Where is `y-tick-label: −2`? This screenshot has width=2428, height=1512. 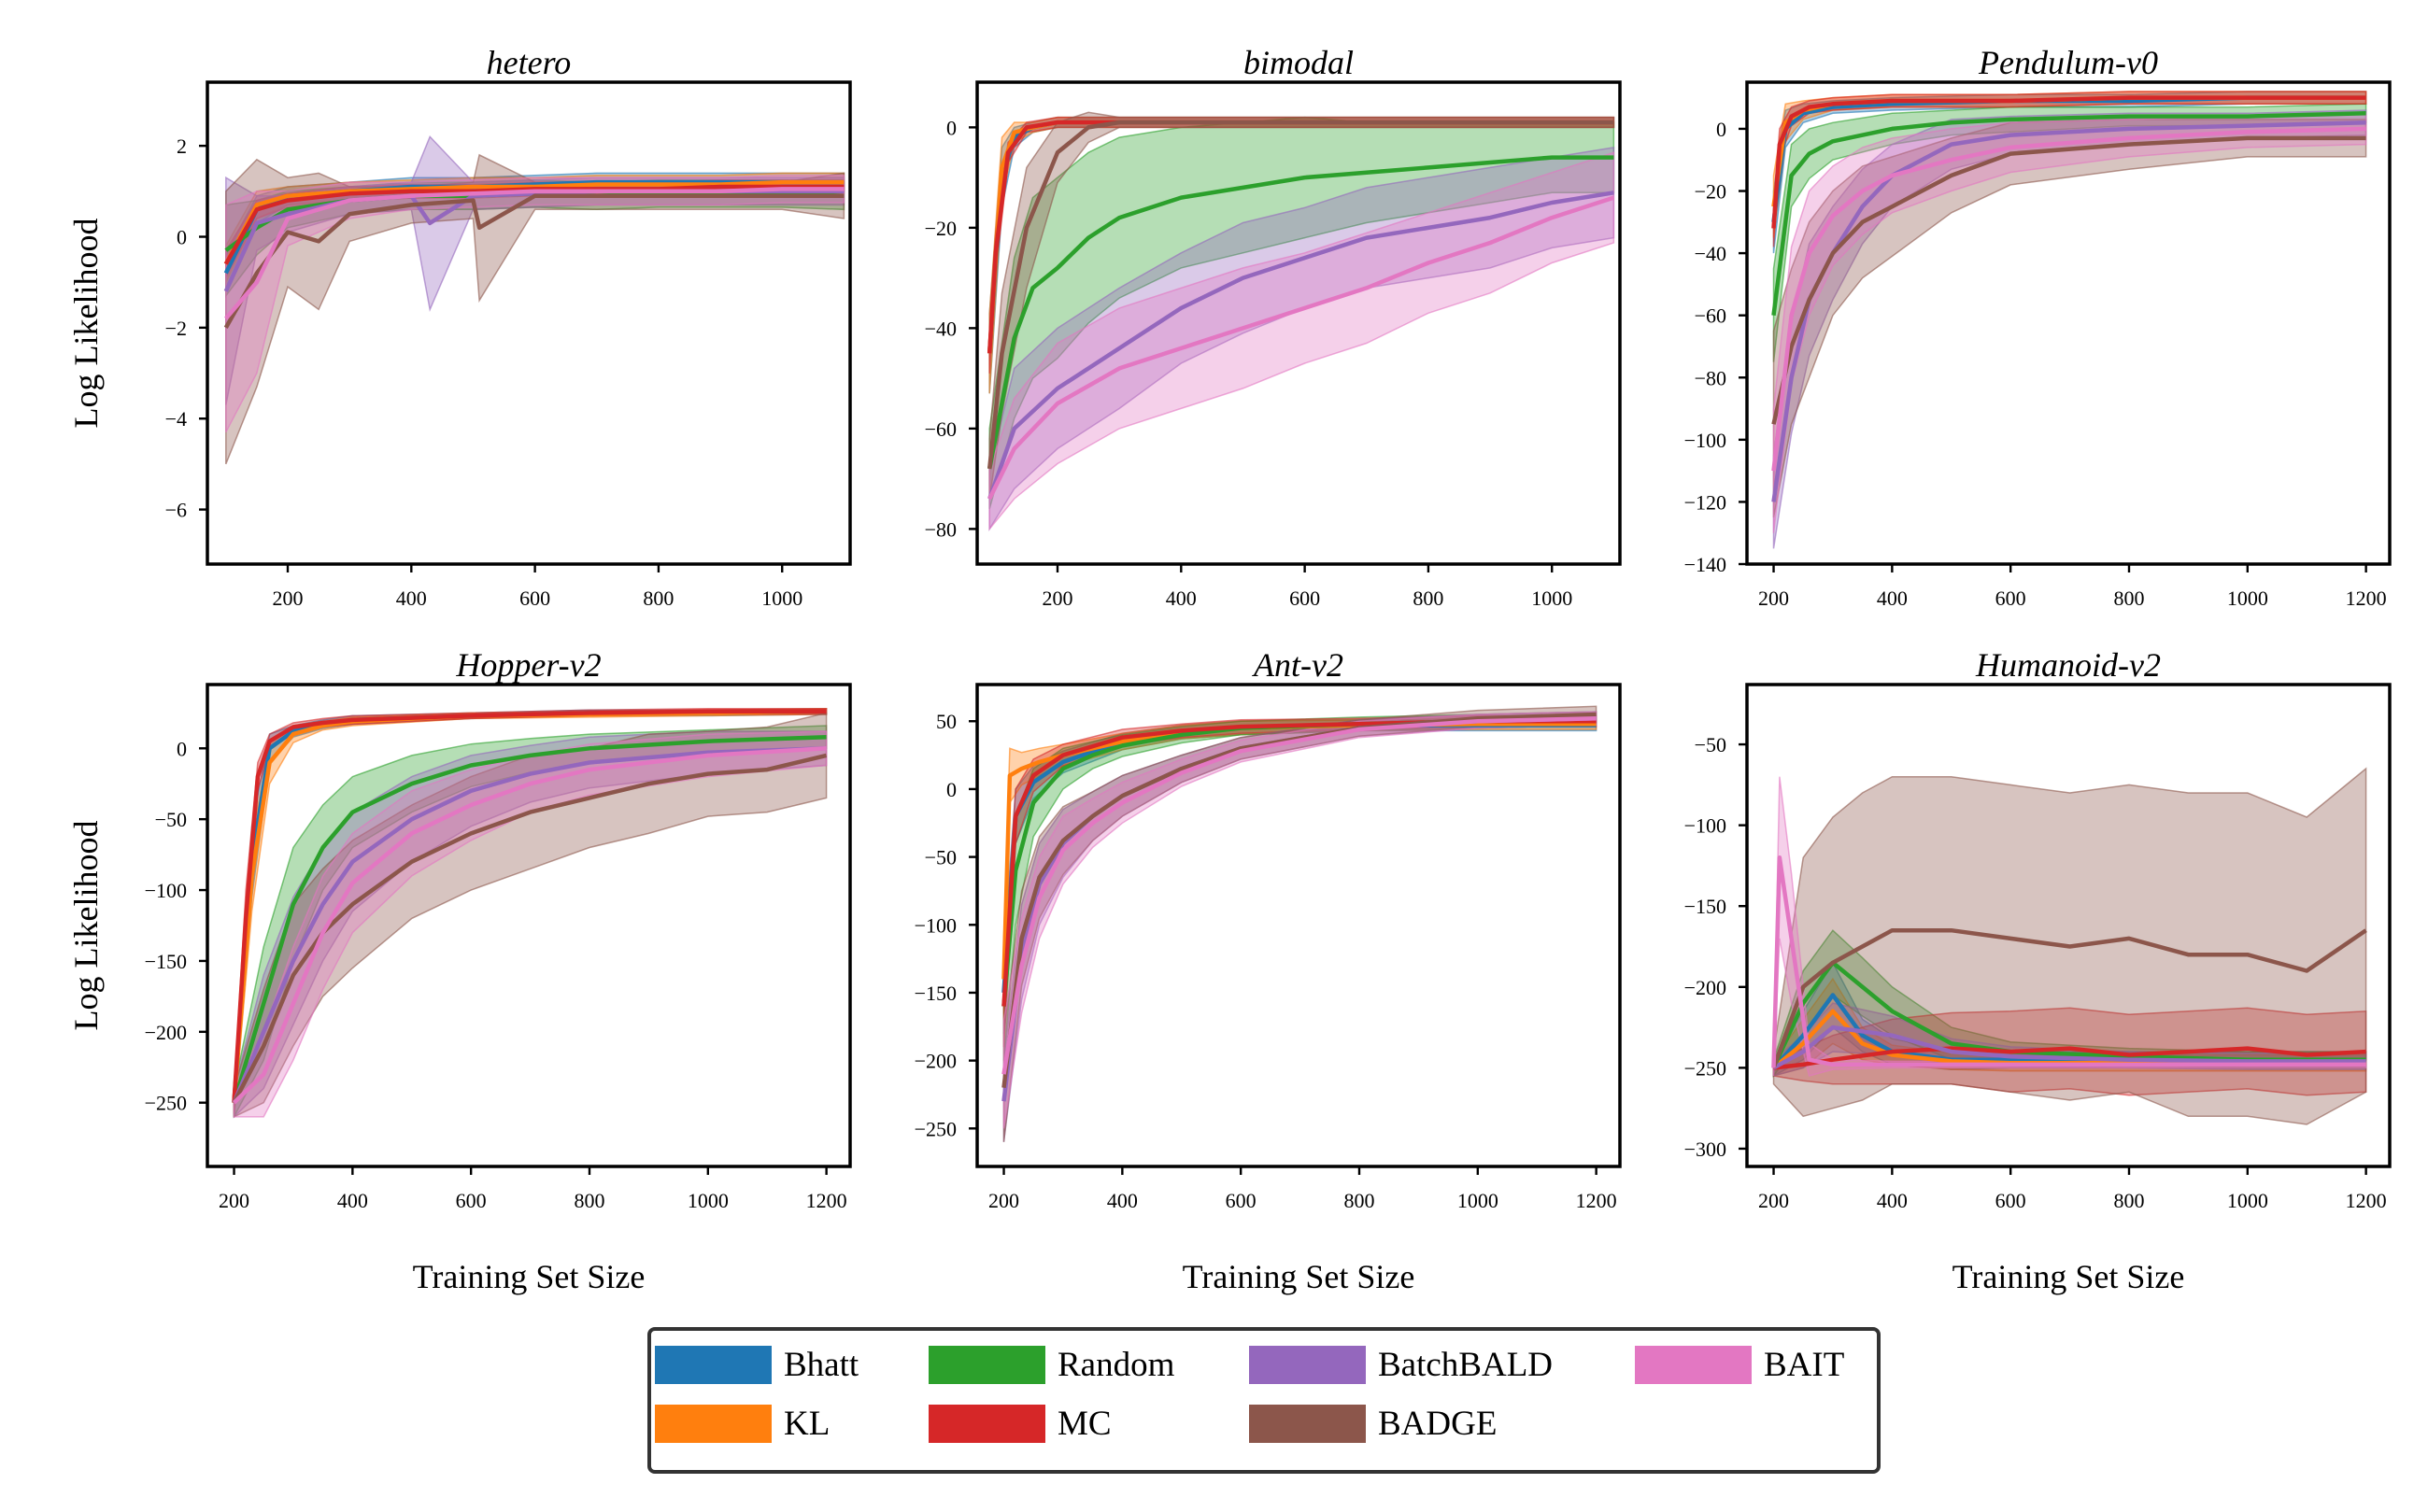
y-tick-label: −2 is located at coordinates (176, 328).